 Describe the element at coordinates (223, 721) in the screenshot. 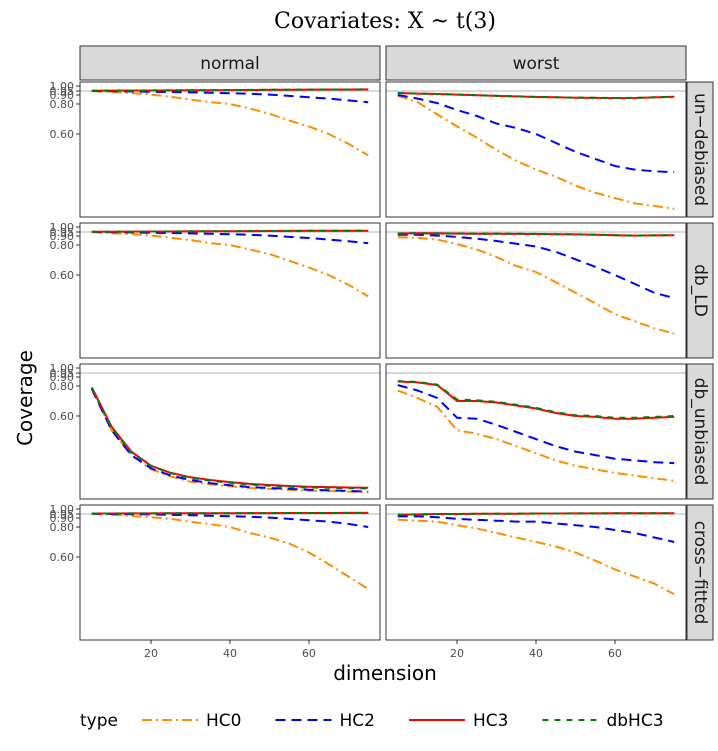

I see `legend-label-HC0: HC0` at that location.